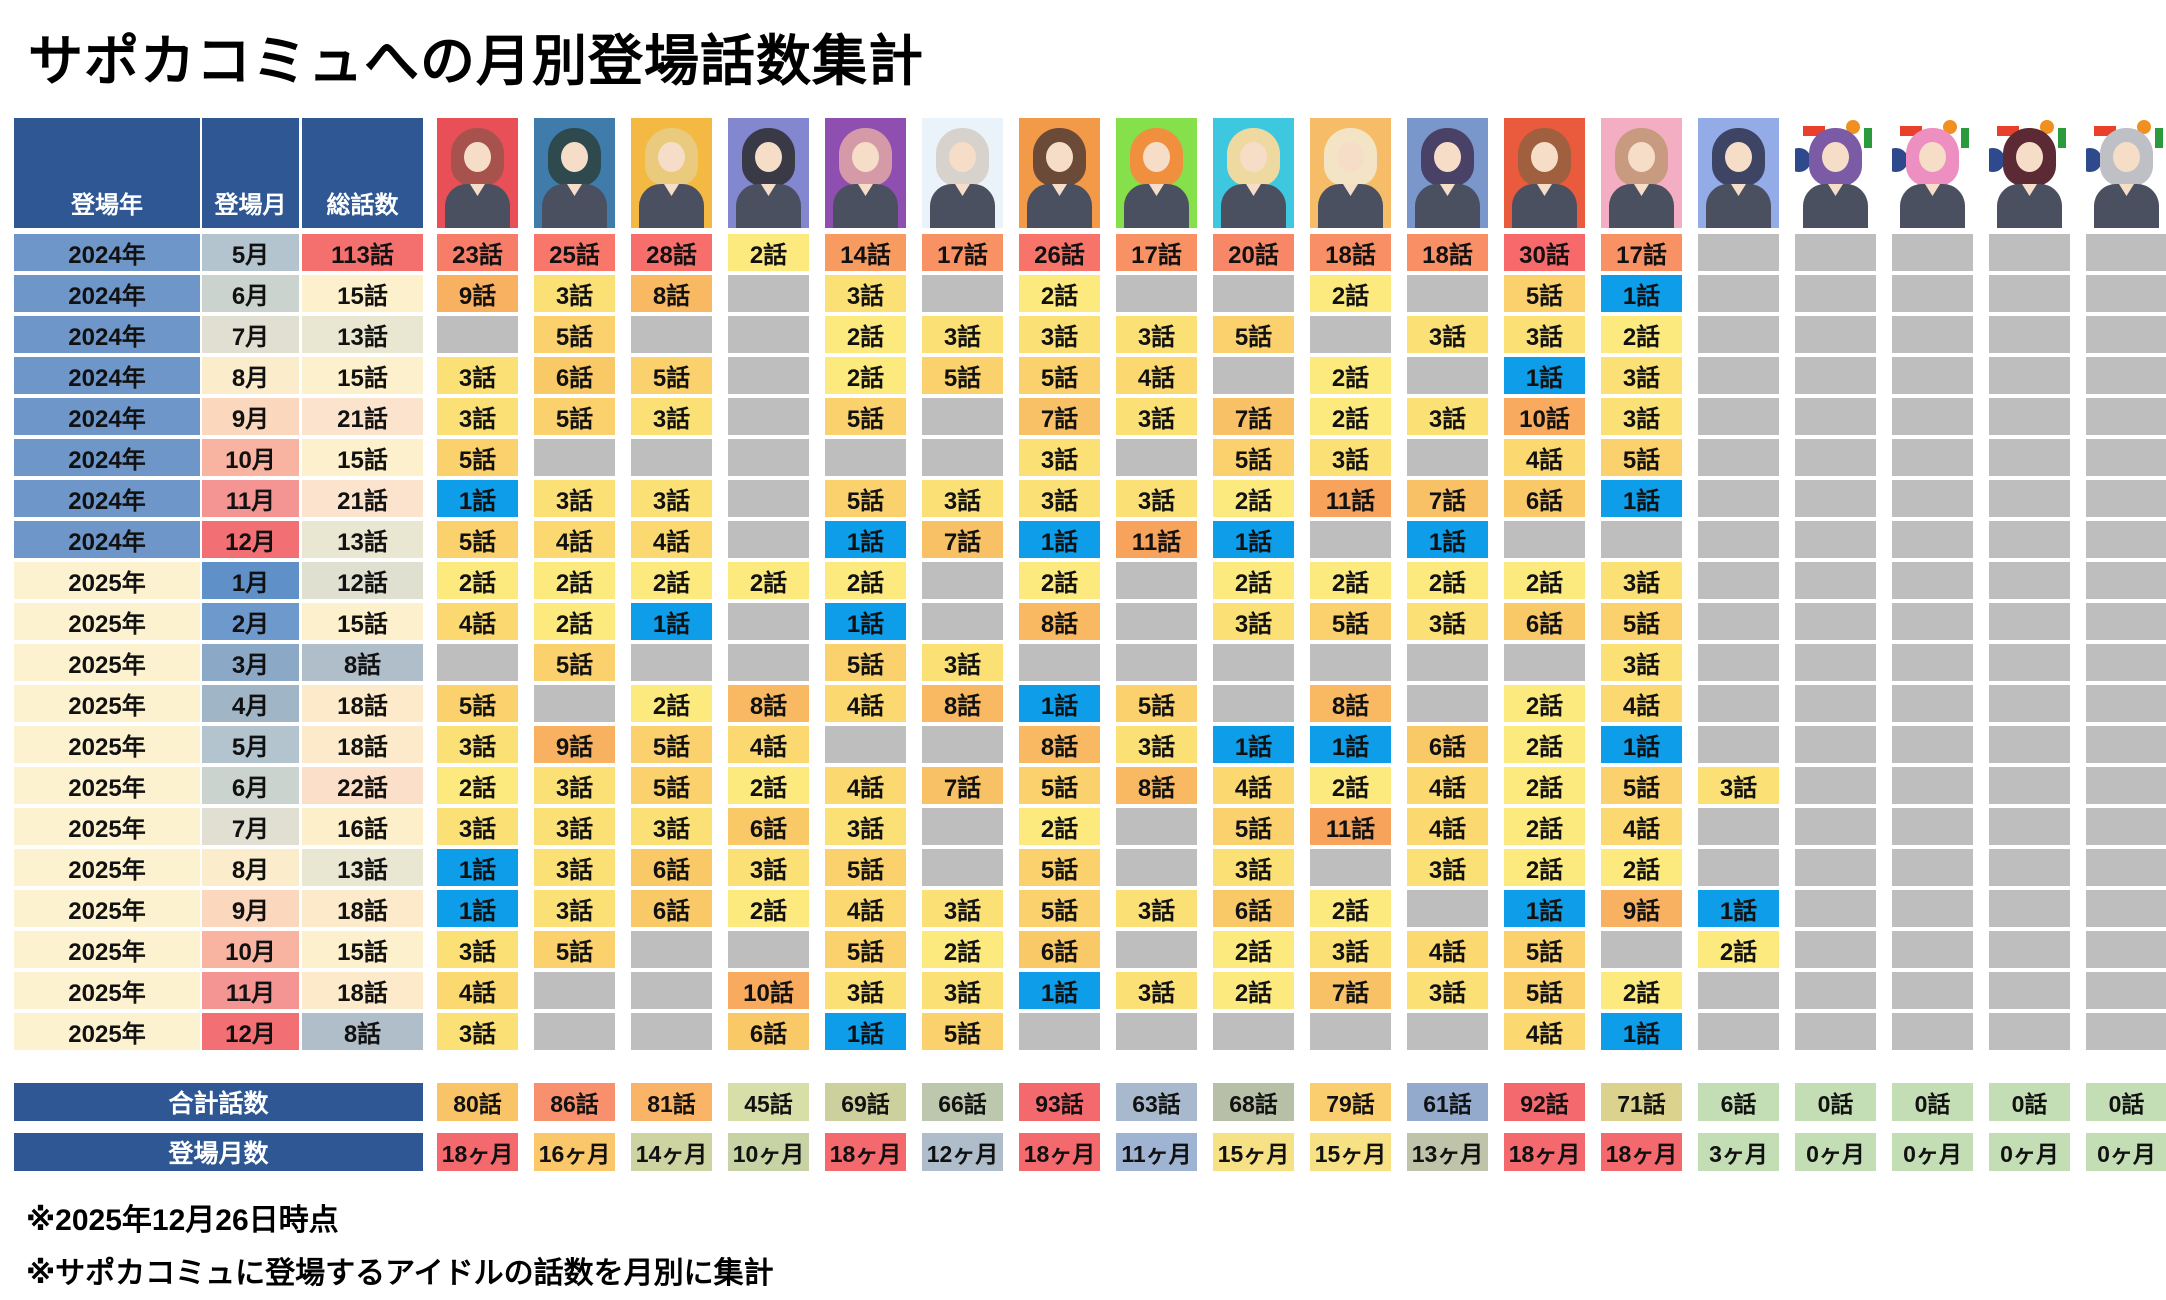 This screenshot has width=2166, height=1300. What do you see at coordinates (1156, 1102) in the screenshot?
I see `sum-cell: 63話` at bounding box center [1156, 1102].